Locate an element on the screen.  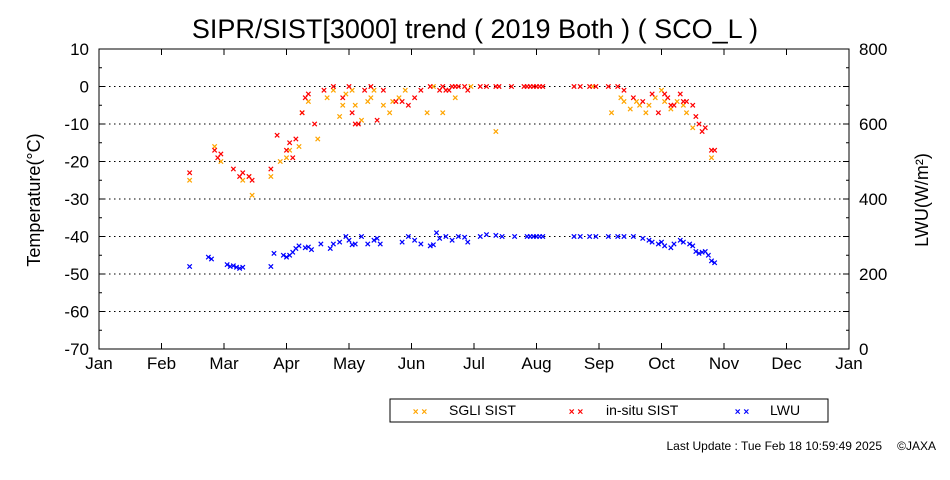
right-axis-ticks: 800 600 400 200 0 is located at coordinates (873, 199).